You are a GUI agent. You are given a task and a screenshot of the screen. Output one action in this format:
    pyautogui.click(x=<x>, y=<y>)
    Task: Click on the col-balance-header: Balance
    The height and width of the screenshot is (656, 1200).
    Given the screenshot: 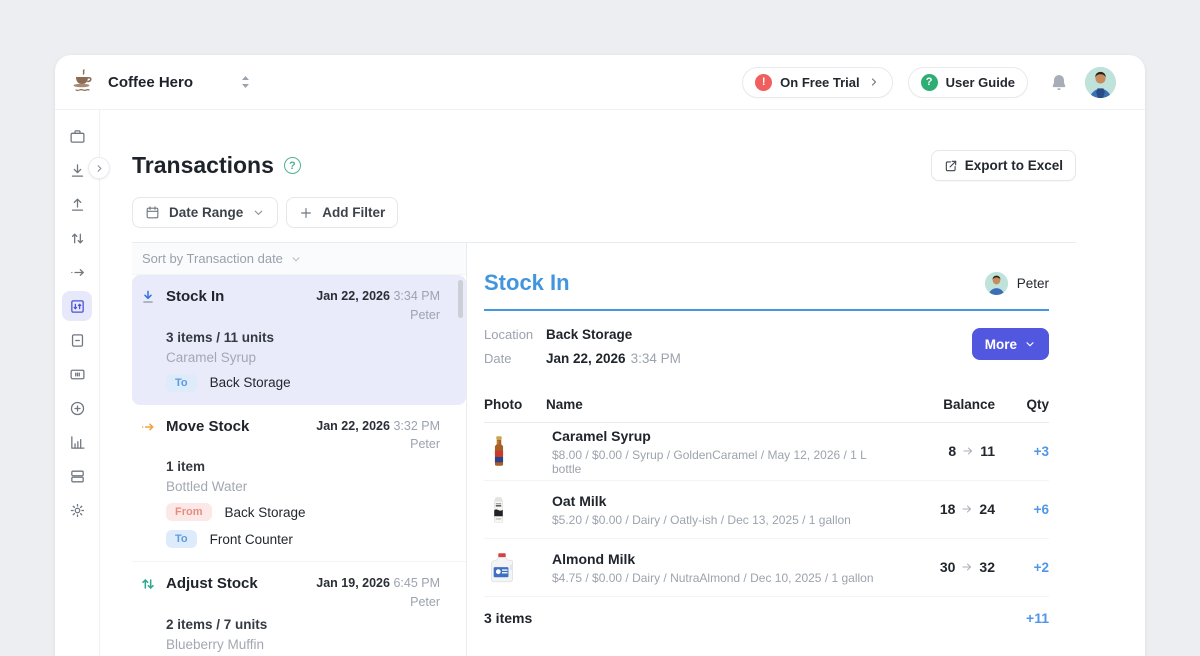 What is the action you would take?
    pyautogui.click(x=969, y=404)
    